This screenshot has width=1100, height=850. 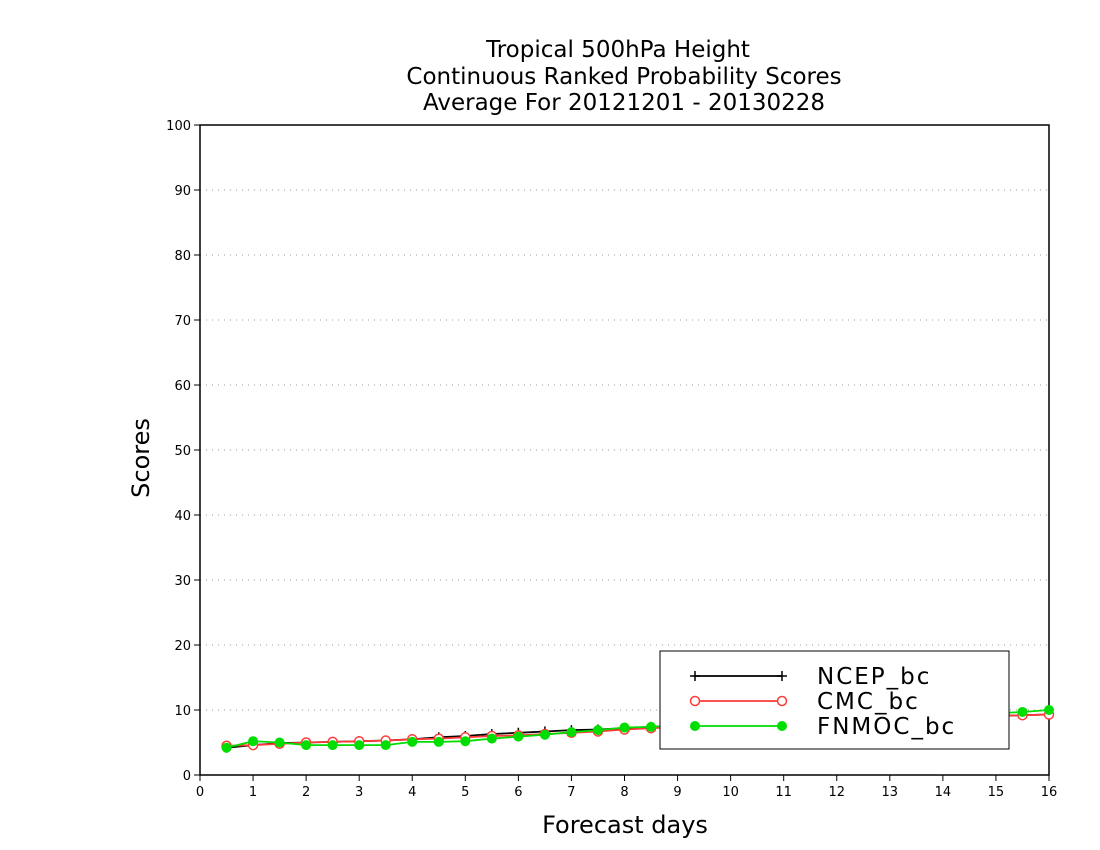 I want to click on legend-label-CMC_bc: CMC_bc, so click(x=868, y=702).